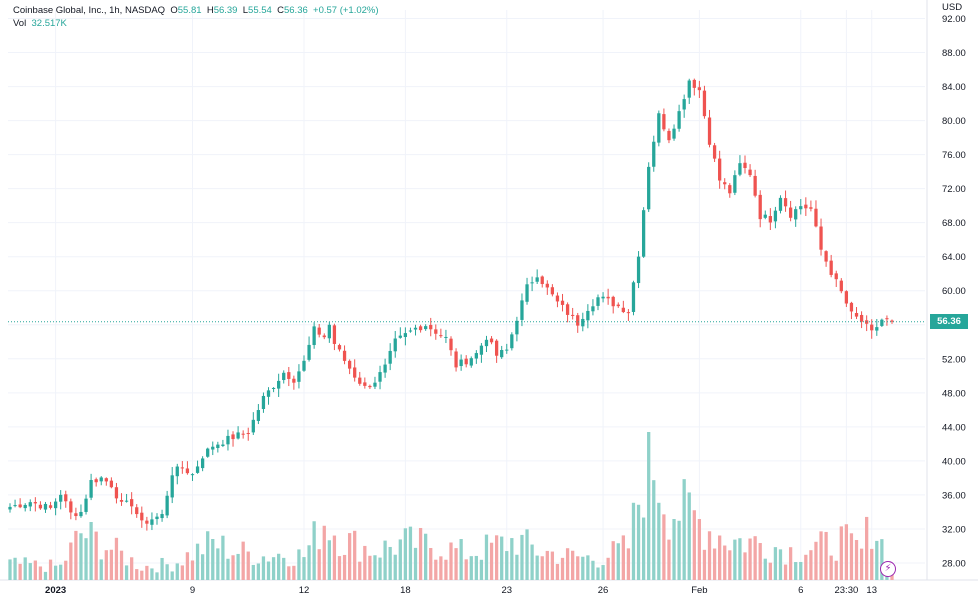 This screenshot has height=605, width=978. I want to click on x-tick-label: 23, so click(506, 590).